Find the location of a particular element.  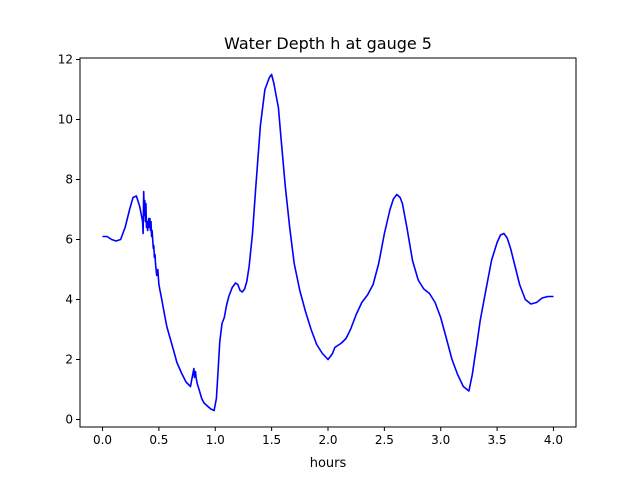

y-tick-label: 10 is located at coordinates (65, 120).